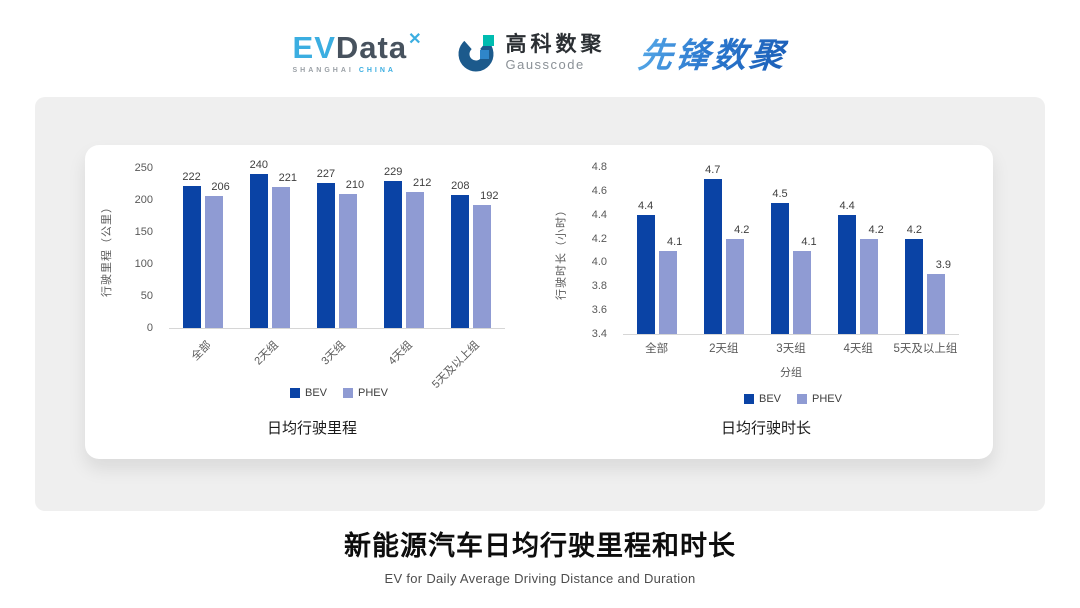 The width and height of the screenshot is (1080, 608). What do you see at coordinates (377, 70) in the screenshot?
I see `evdata-china-text: CHINA` at bounding box center [377, 70].